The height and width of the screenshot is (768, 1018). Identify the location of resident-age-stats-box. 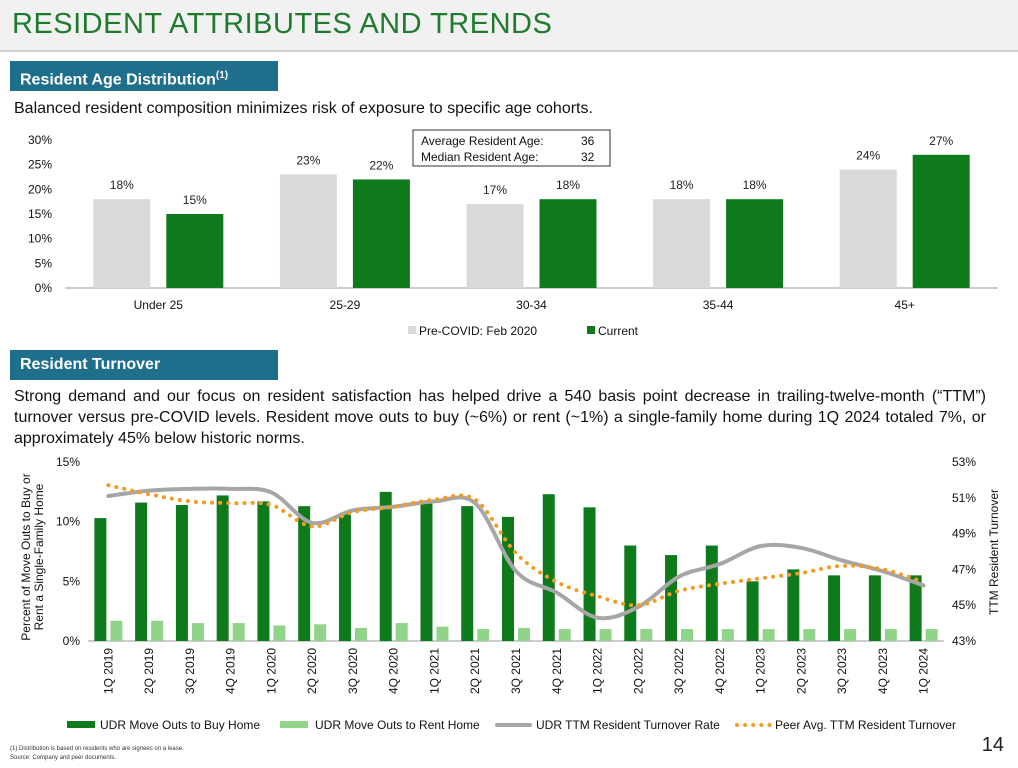
(511, 148).